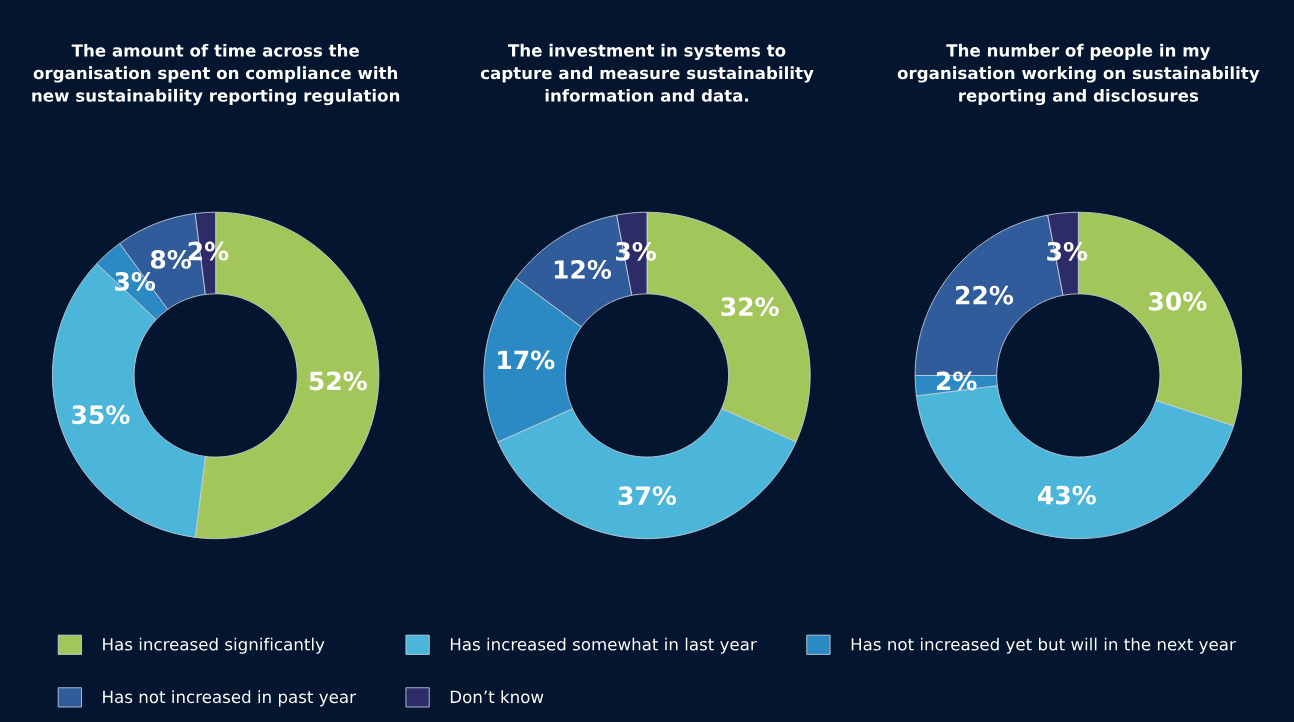 The width and height of the screenshot is (1294, 722). I want to click on data-label: 35%, so click(101, 415).